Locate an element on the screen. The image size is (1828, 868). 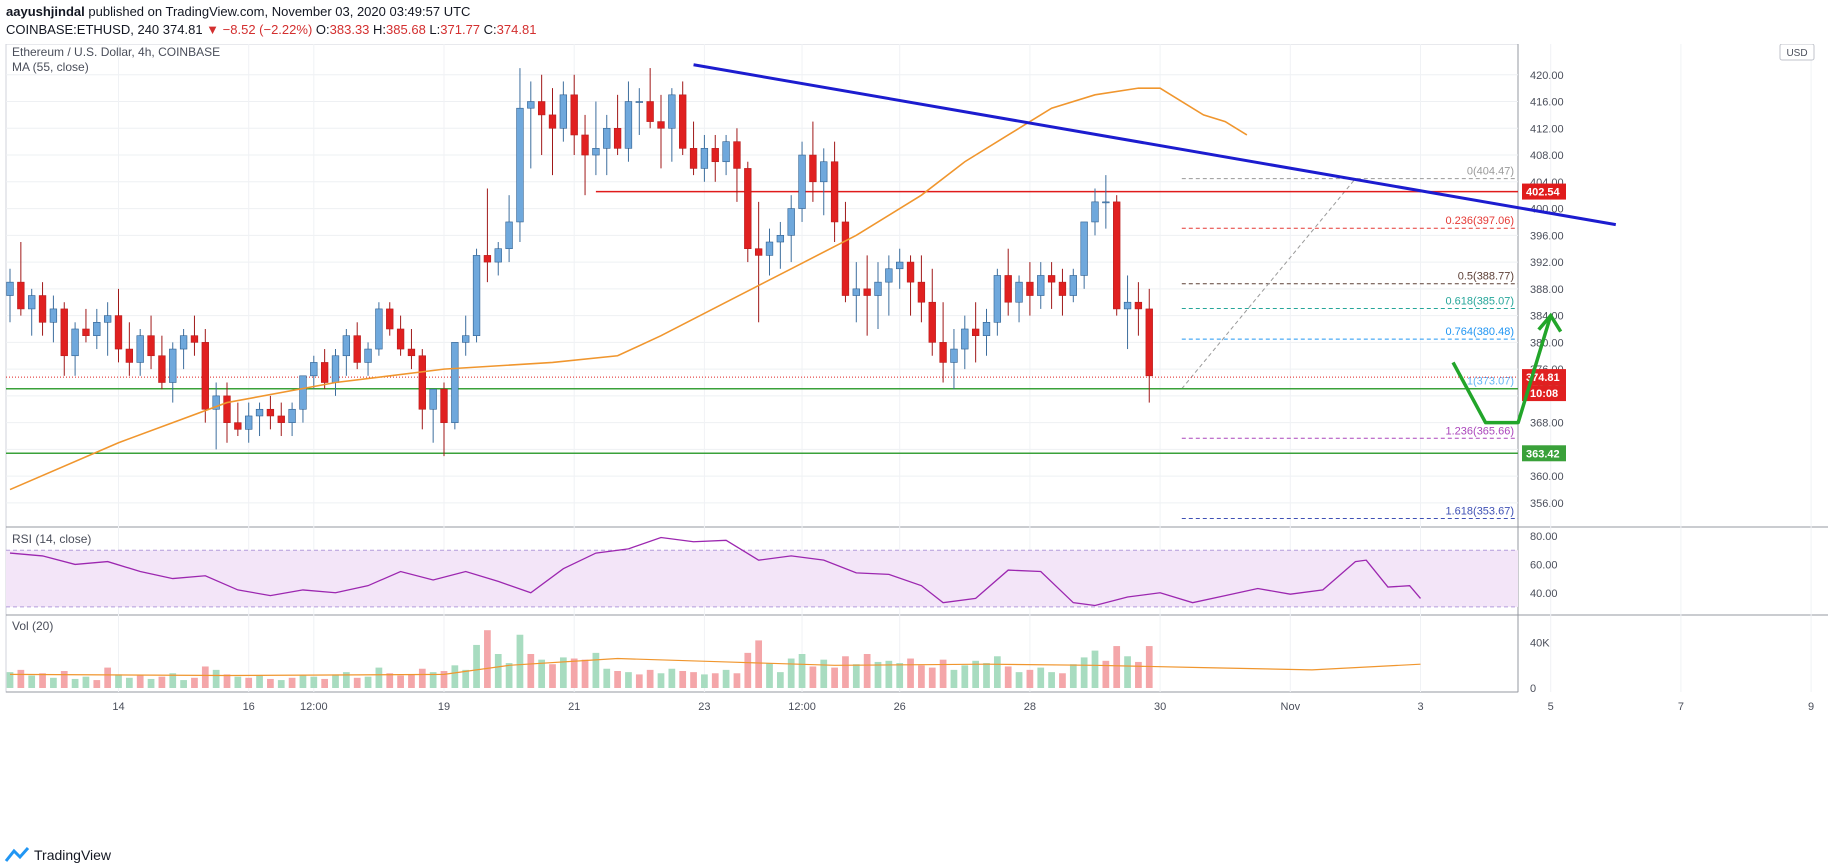
rsi-tick-label: 80.00 is located at coordinates (1544, 537).